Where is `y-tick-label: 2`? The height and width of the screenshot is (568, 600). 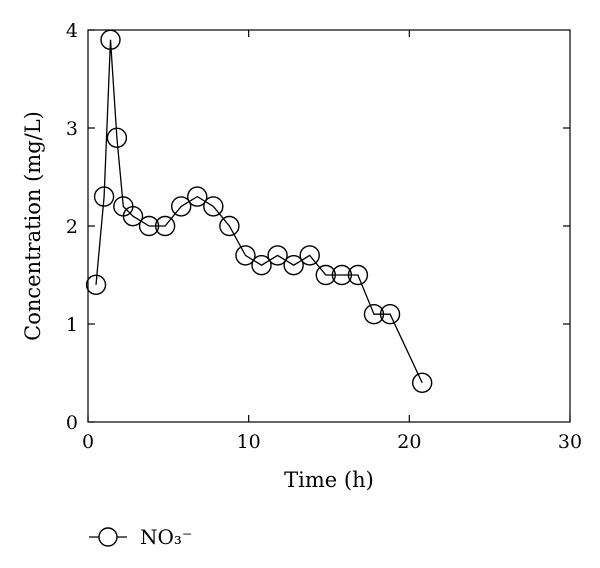
y-tick-label: 2 is located at coordinates (72, 227).